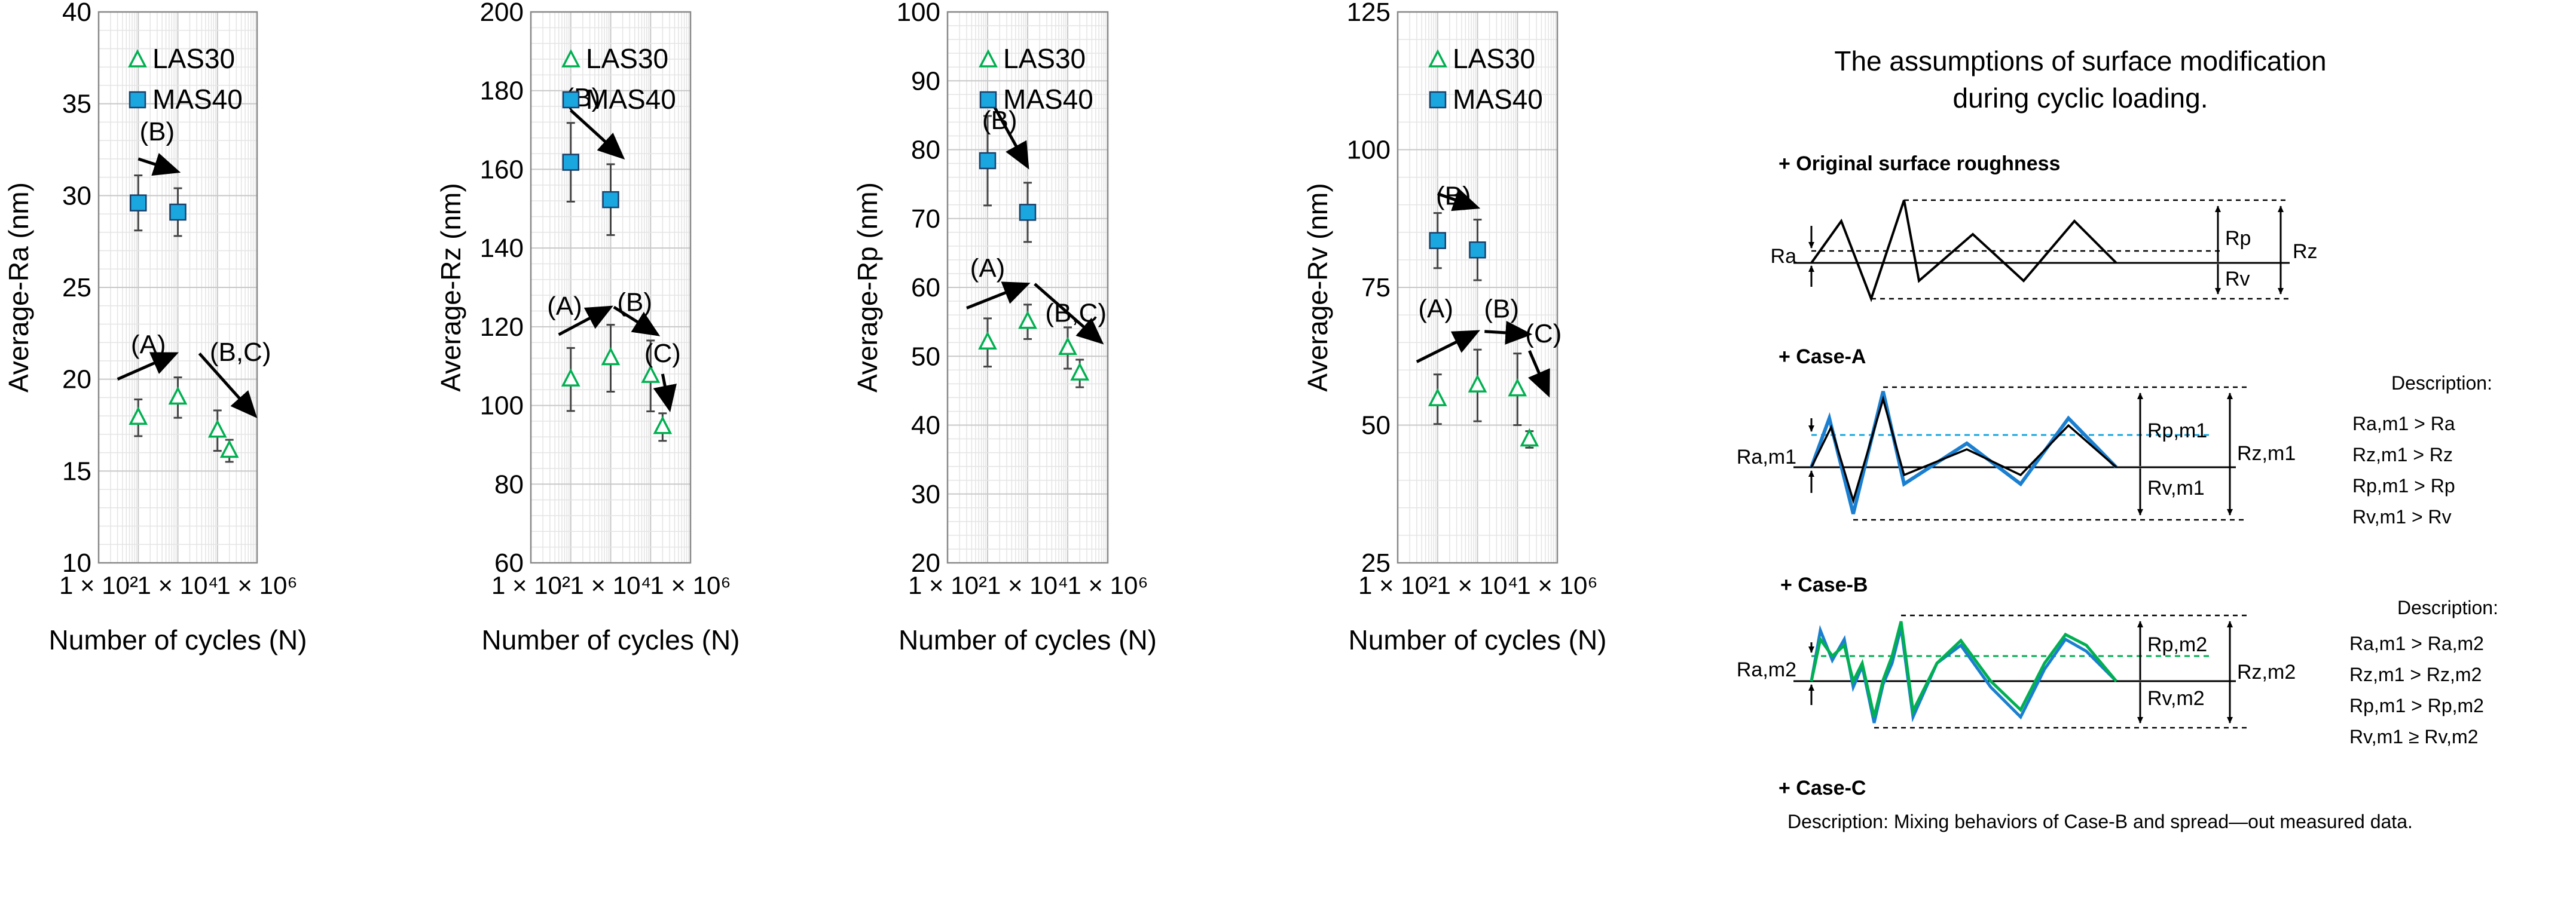  Describe the element at coordinates (2177, 430) in the screenshot. I see `case-a-rp-label: Rp,m1` at that location.